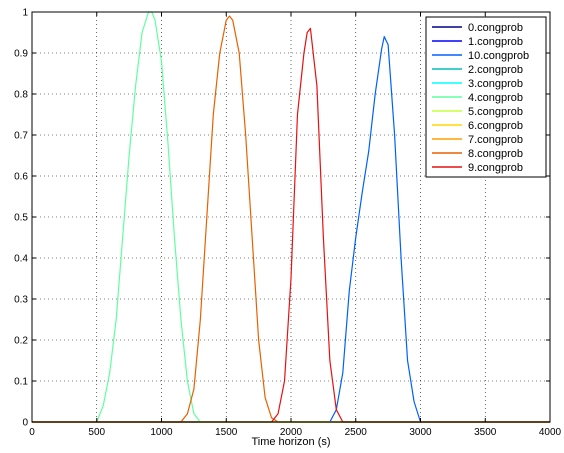  I want to click on x-tick-label: 2500, so click(356, 432).